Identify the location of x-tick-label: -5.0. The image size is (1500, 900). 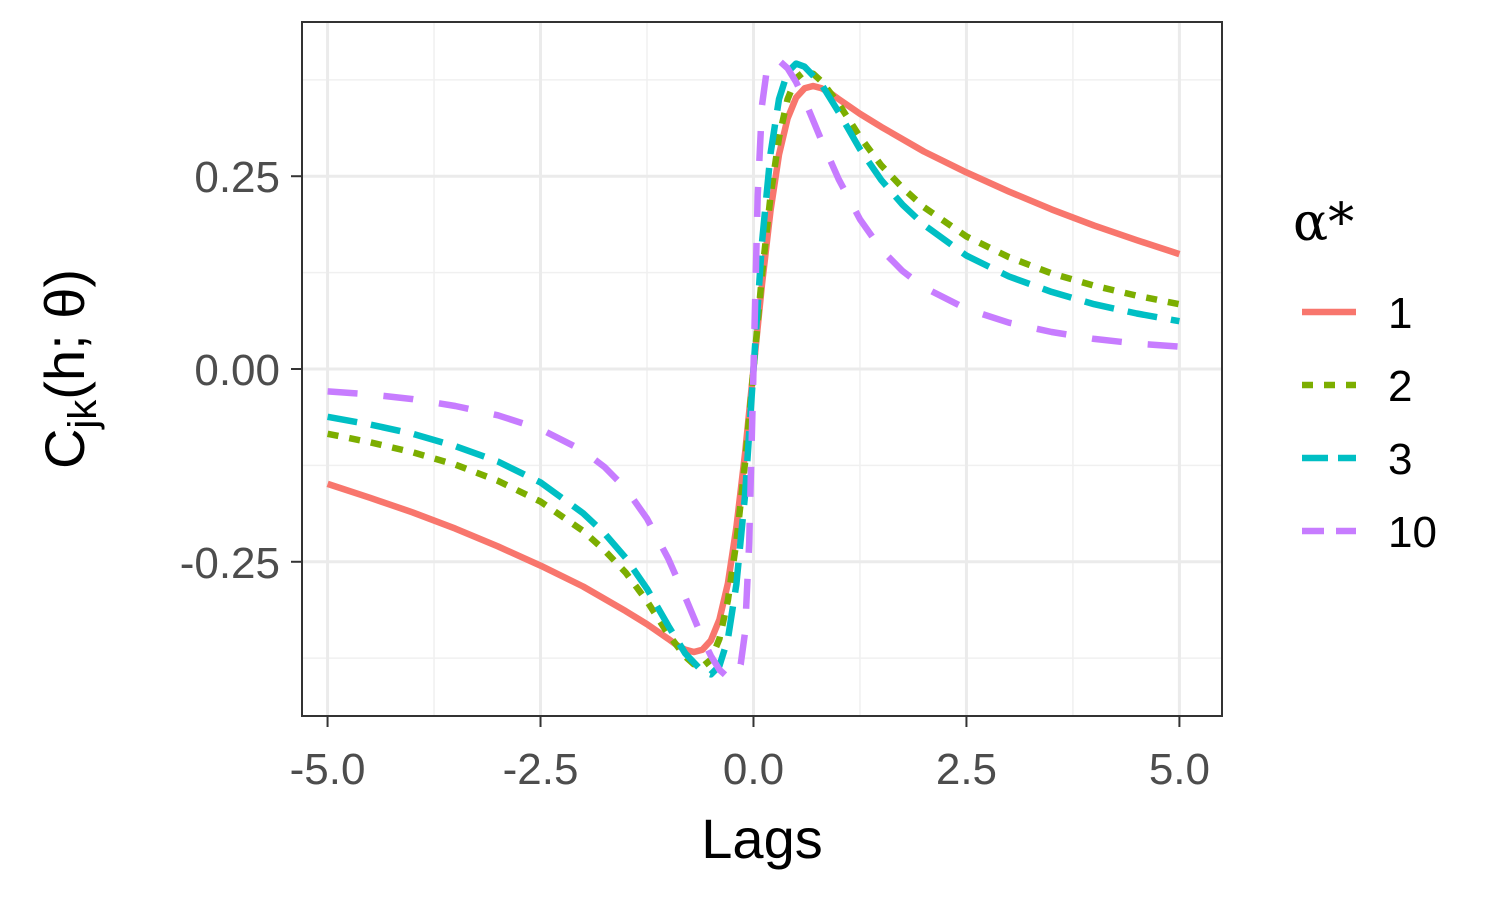
(328, 769).